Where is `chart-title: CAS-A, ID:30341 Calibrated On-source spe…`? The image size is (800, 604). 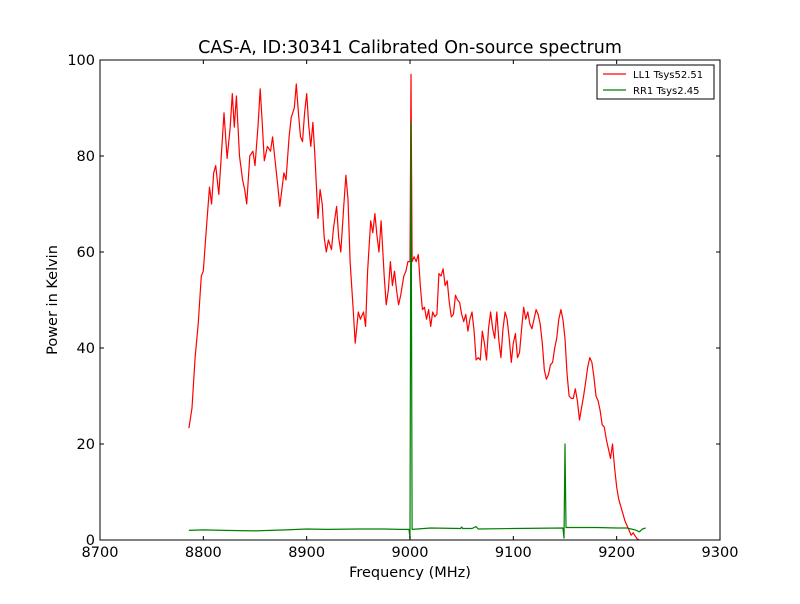
chart-title: CAS-A, ID:30341 Calibrated On-source spe… is located at coordinates (410, 48).